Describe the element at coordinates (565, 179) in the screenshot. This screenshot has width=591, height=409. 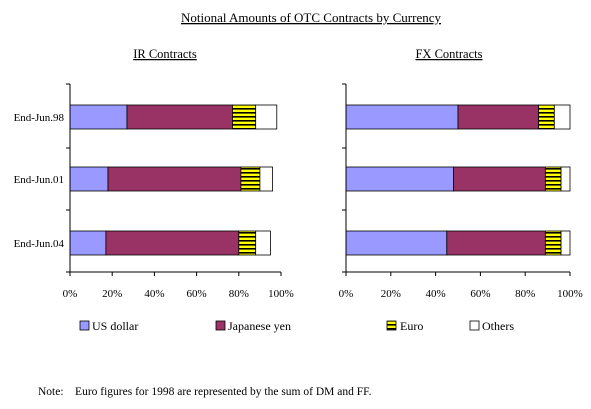
I see `bar-fx-contracts-end-jun-01-others` at that location.